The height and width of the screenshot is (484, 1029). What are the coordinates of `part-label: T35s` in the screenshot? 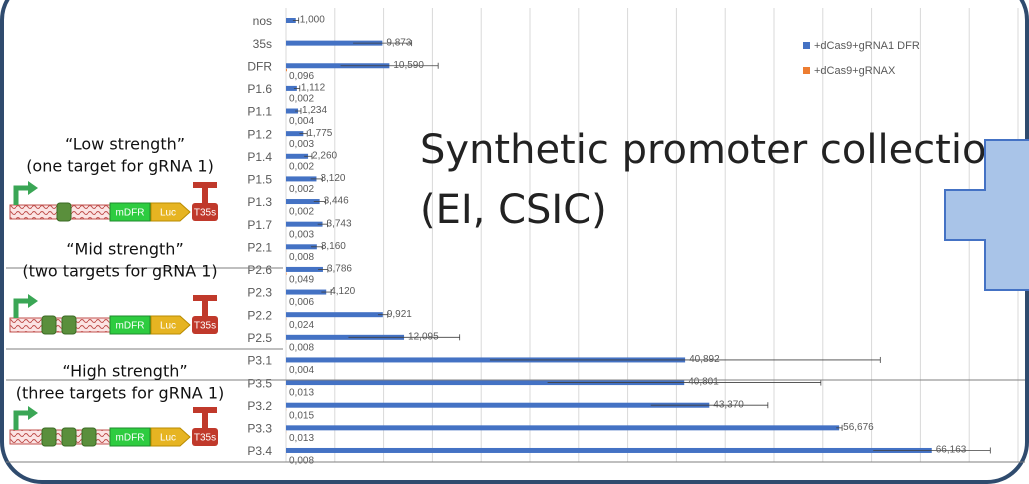 It's located at (205, 326).